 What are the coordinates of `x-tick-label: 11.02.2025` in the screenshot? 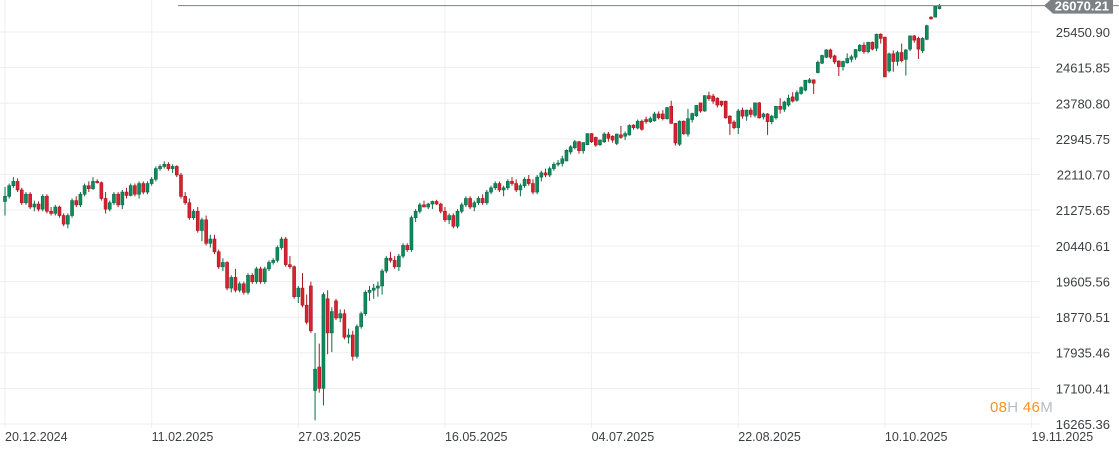 It's located at (183, 437).